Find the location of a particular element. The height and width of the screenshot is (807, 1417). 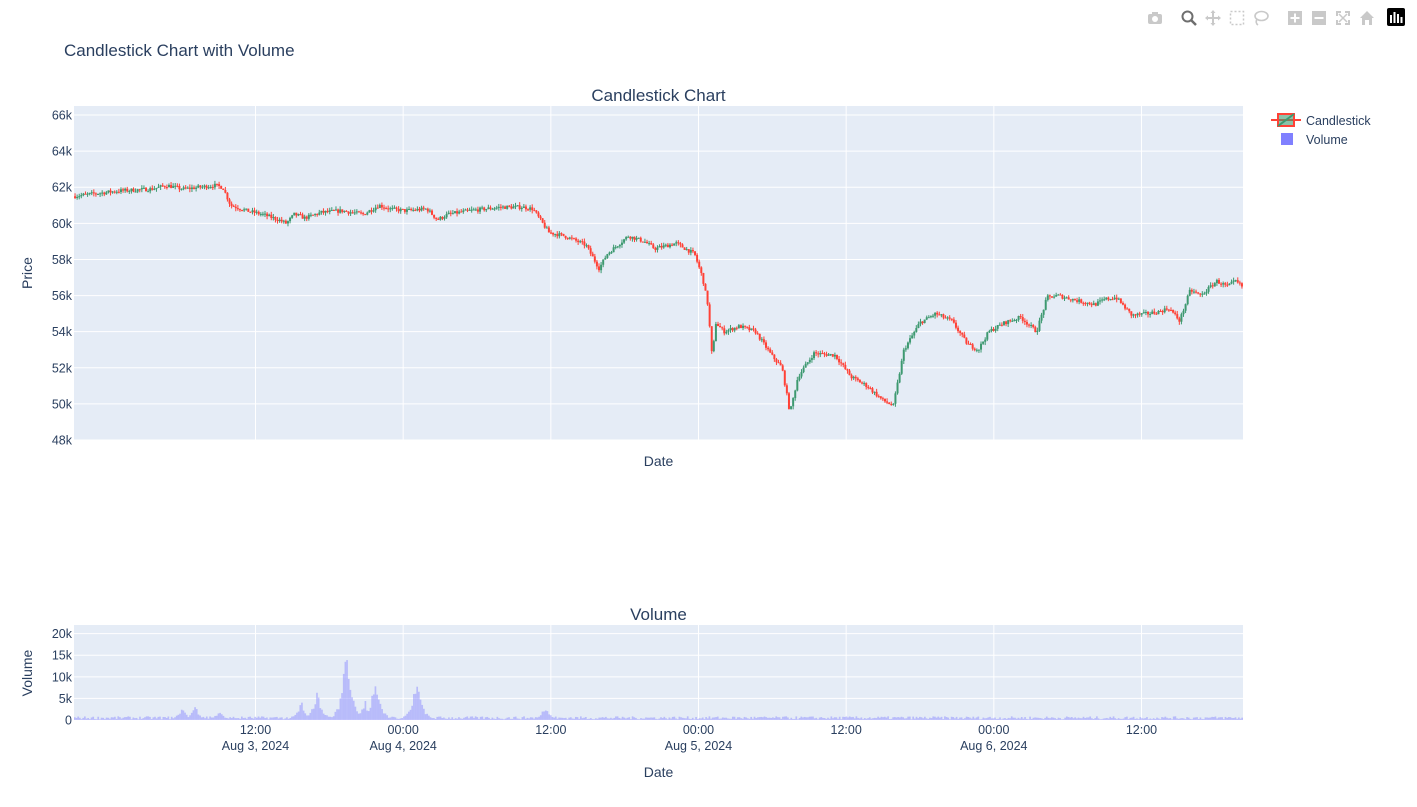

zoom-icon is located at coordinates (1189, 18).